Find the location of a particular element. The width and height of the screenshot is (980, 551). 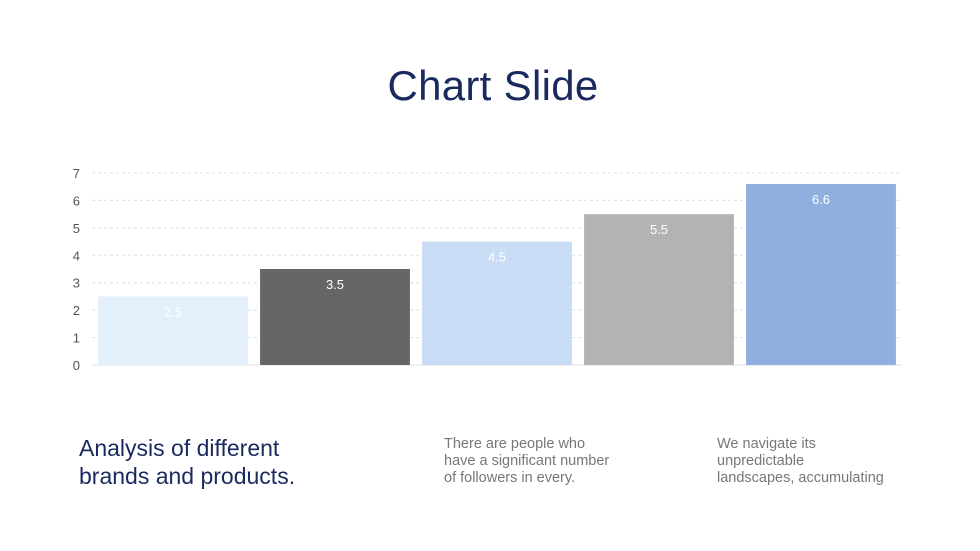

text-line: have a significant number is located at coordinates (527, 461).